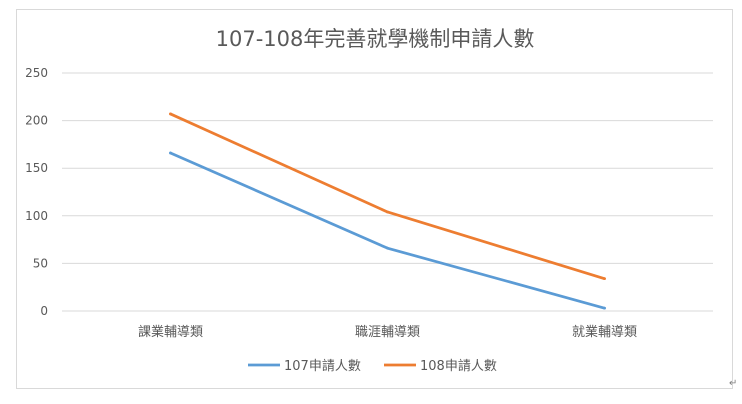 The width and height of the screenshot is (742, 404). I want to click on x-tick-label: 就業輔導類, so click(604, 332).